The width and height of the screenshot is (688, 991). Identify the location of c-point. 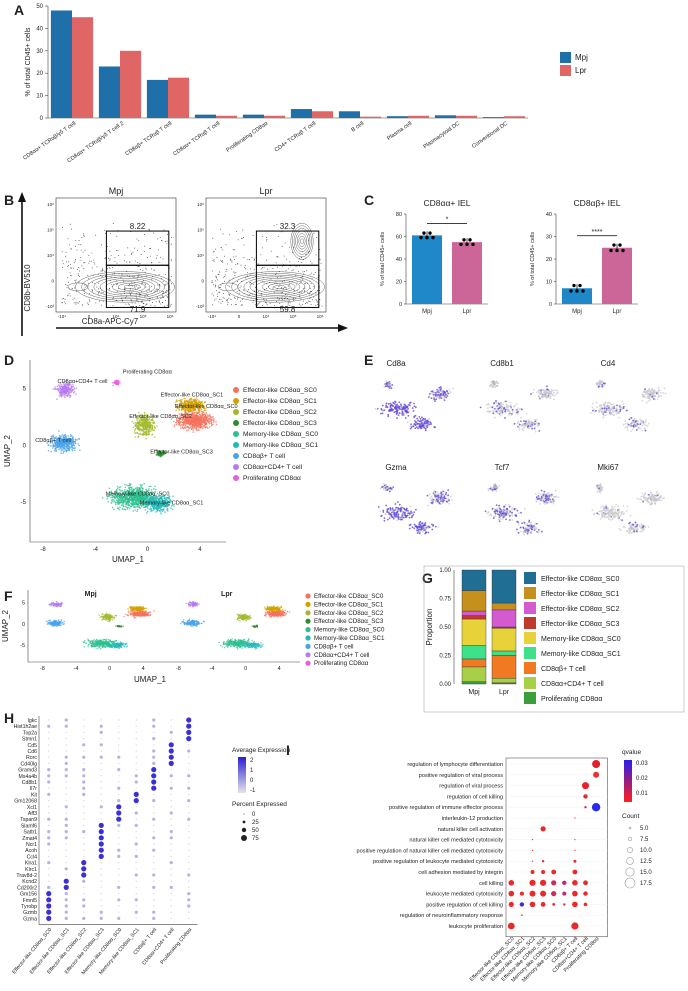
(574, 285).